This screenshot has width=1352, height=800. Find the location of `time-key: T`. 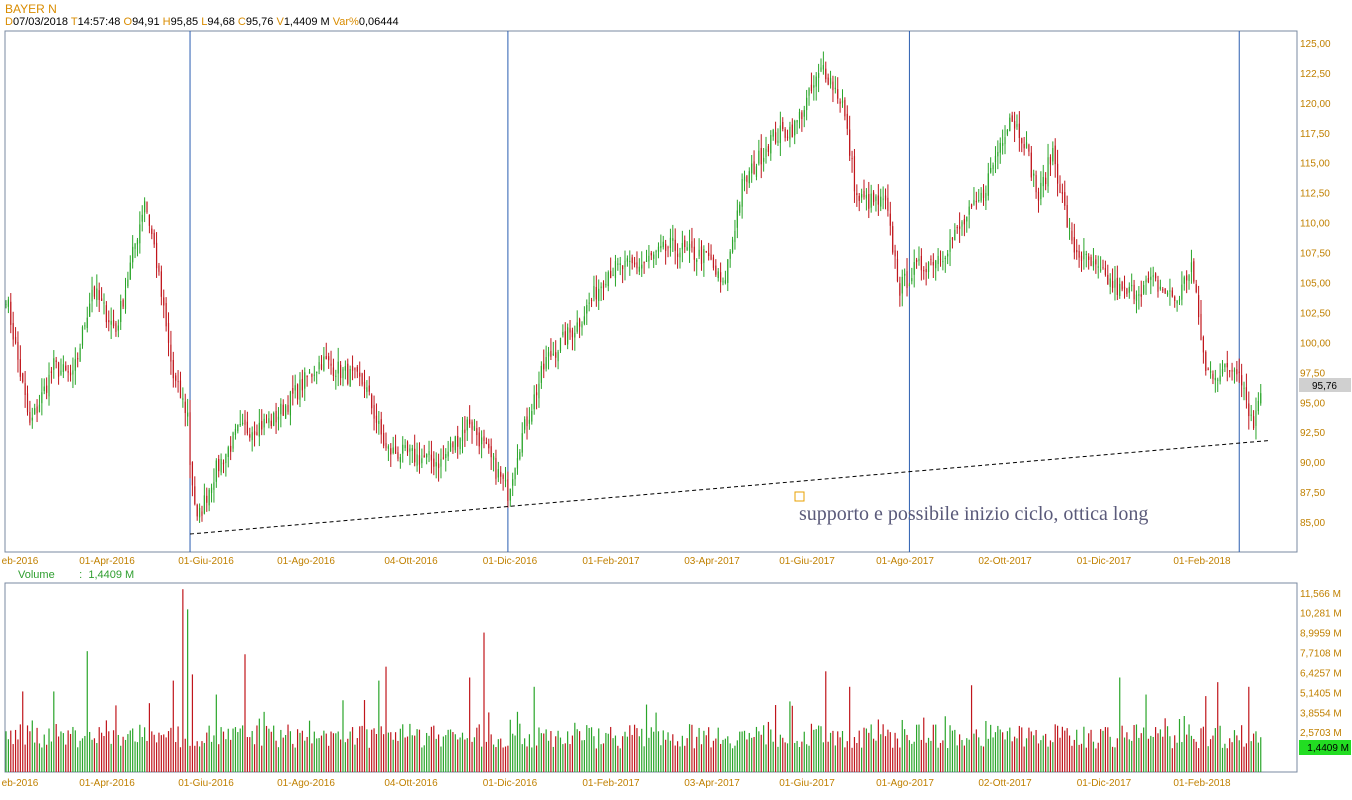

time-key: T is located at coordinates (74, 22).